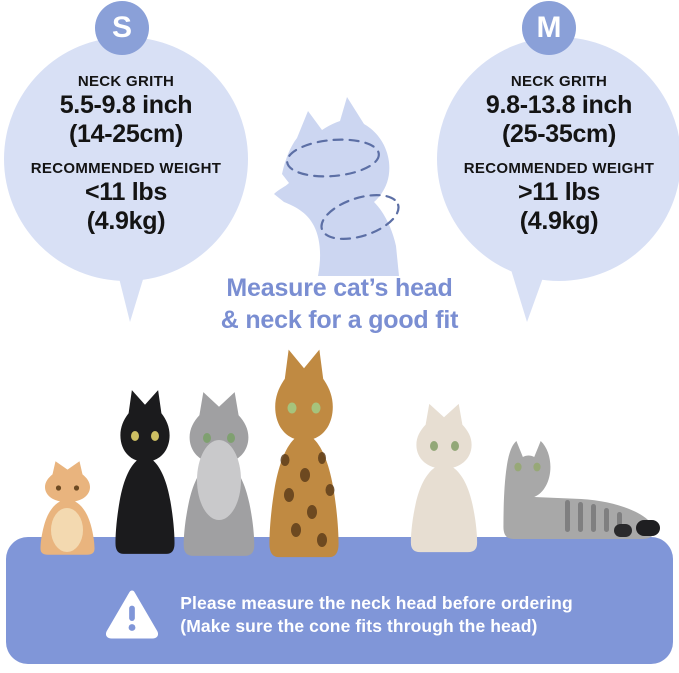 This screenshot has height=673, width=679. What do you see at coordinates (559, 168) in the screenshot?
I see `size-m-weight-label: RECOMMENDED WEIGHT` at bounding box center [559, 168].